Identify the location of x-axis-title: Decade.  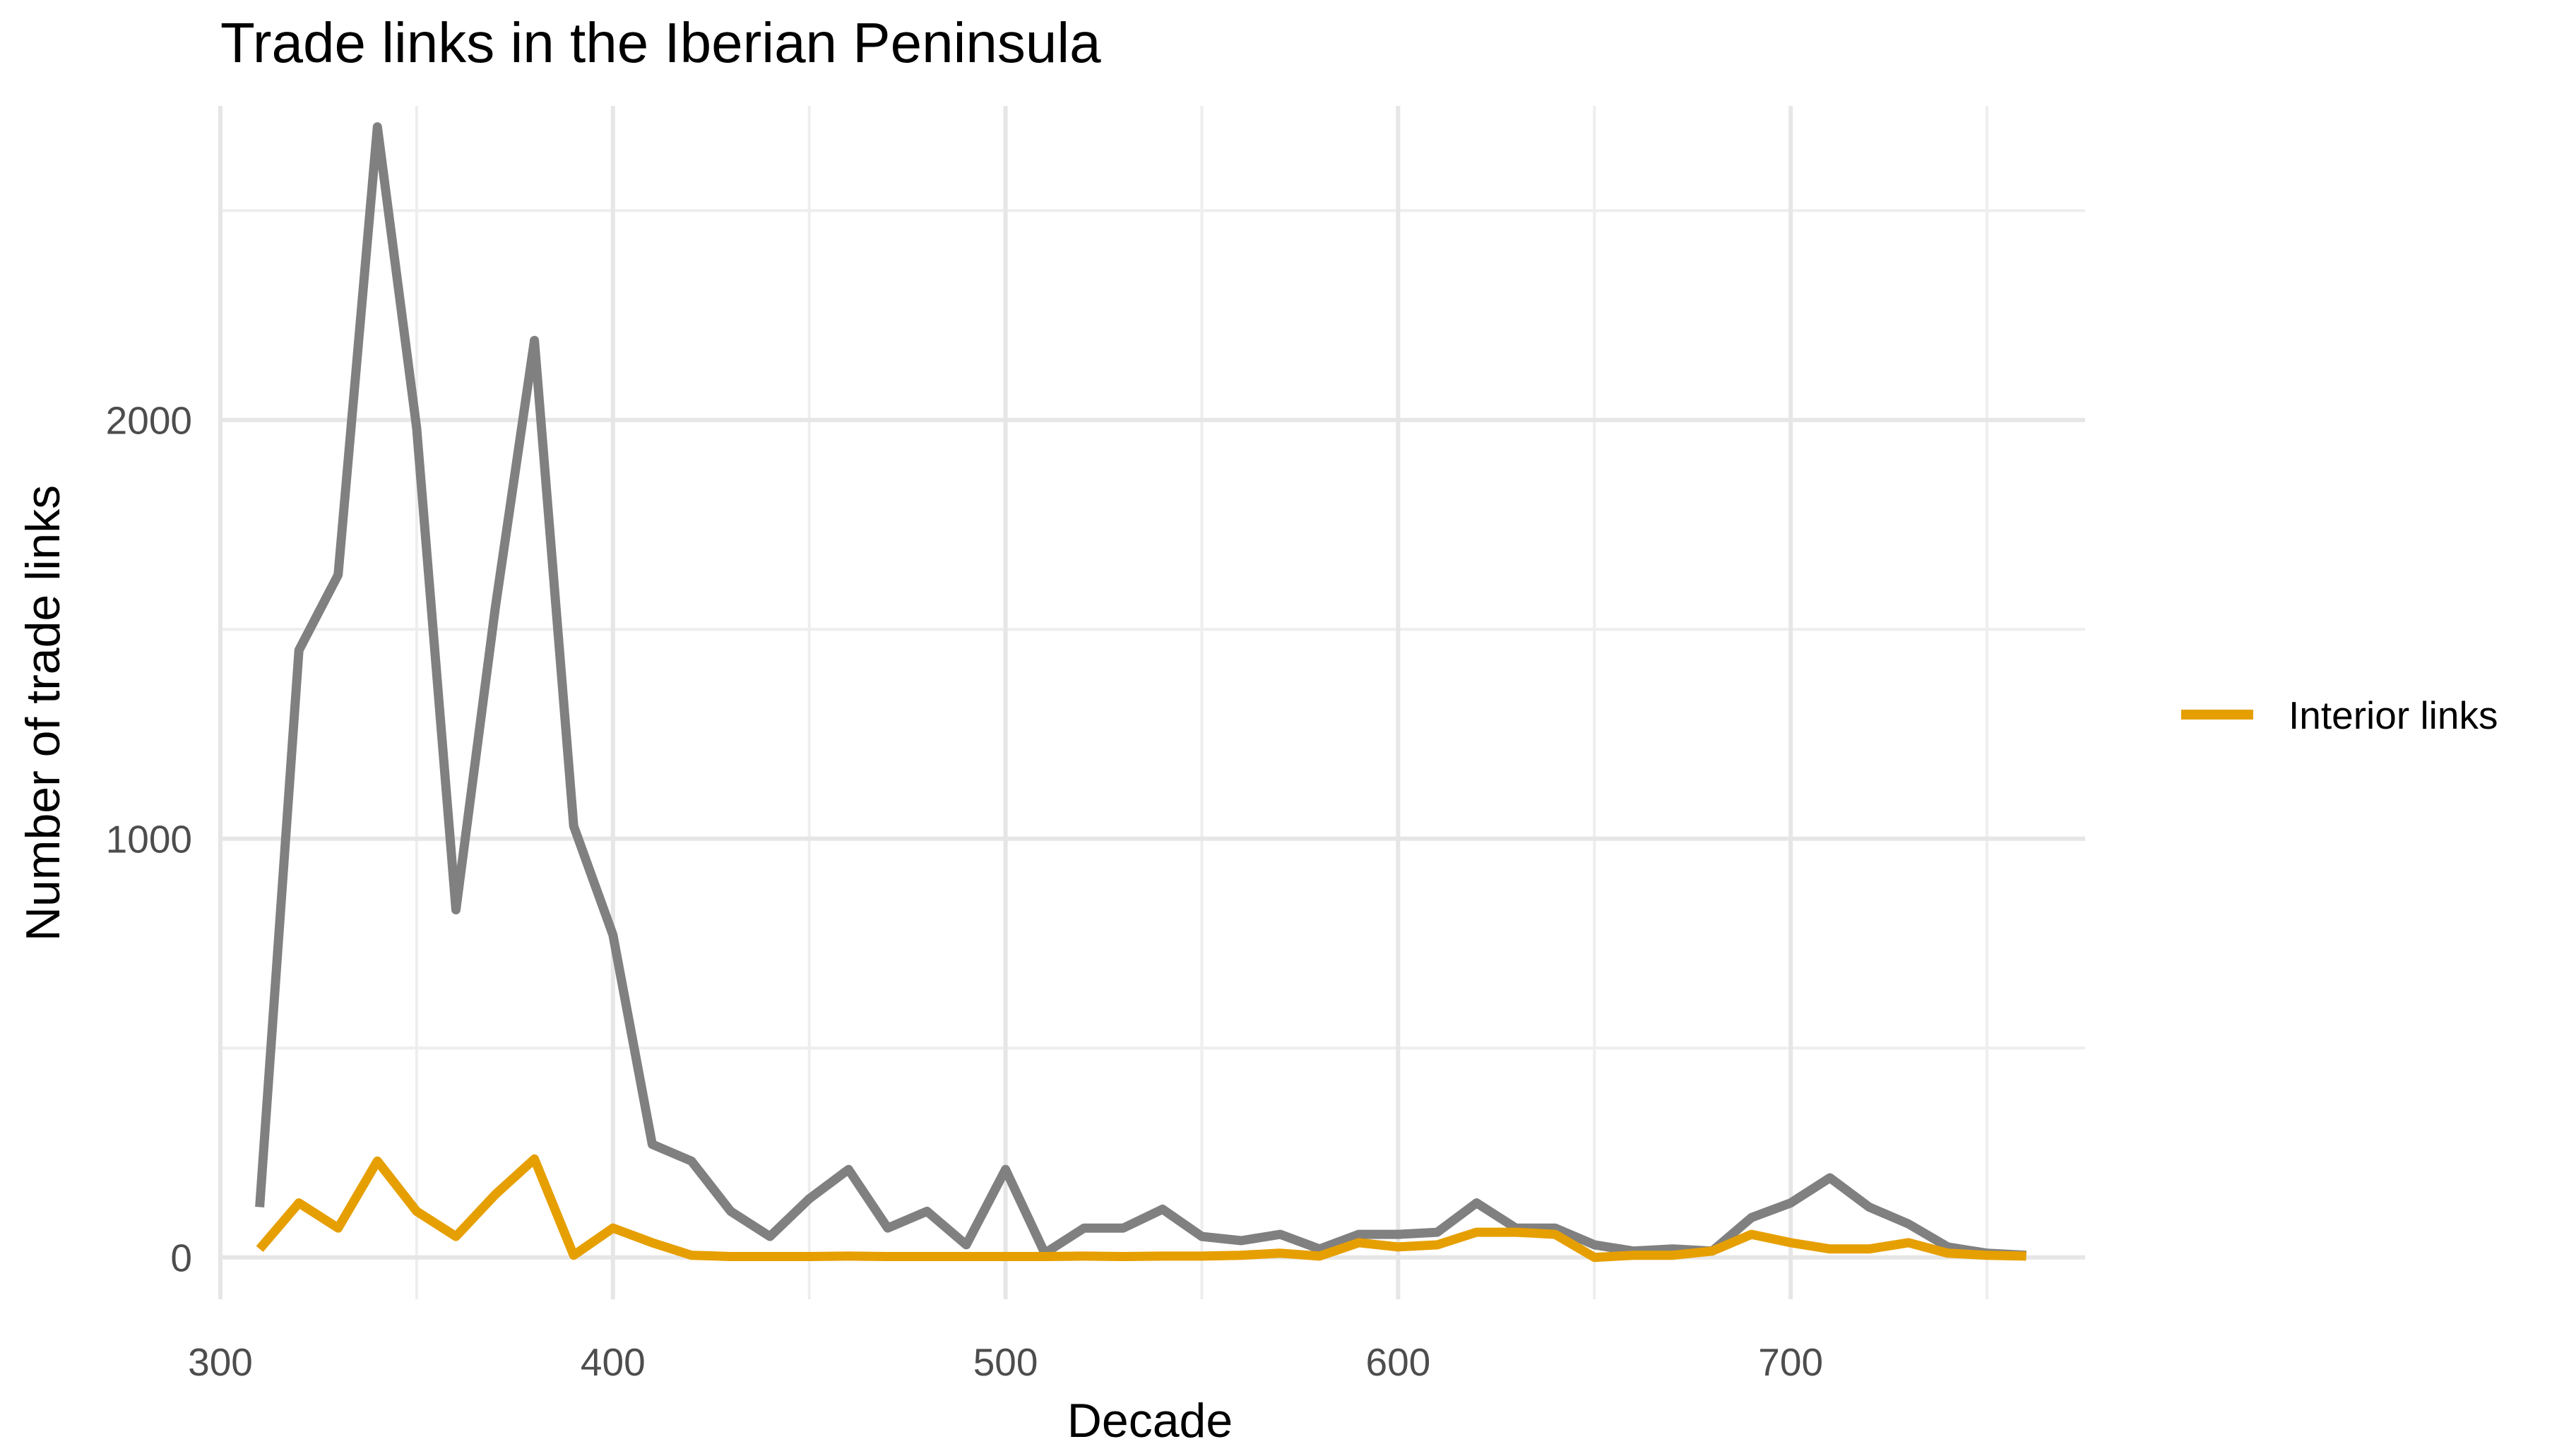
(1150, 1421).